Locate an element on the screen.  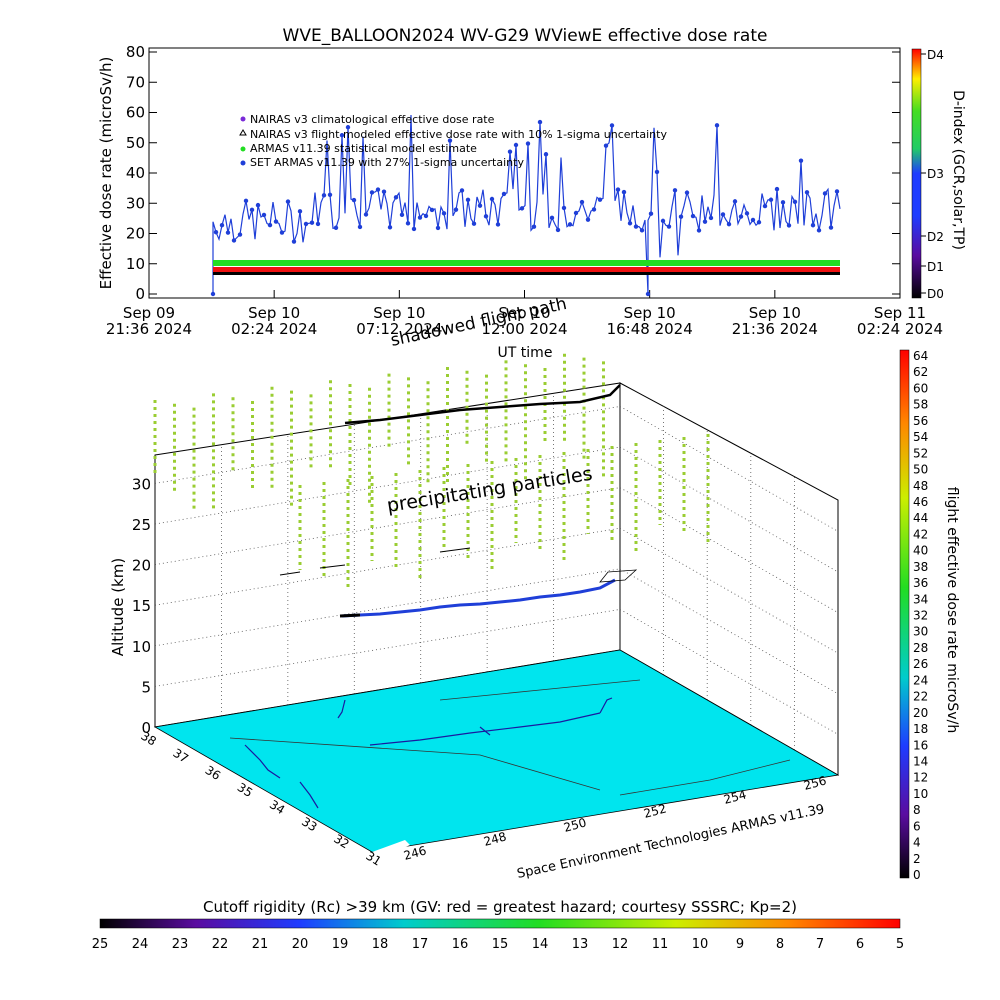
armas-model-band is located at coordinates (526, 263).